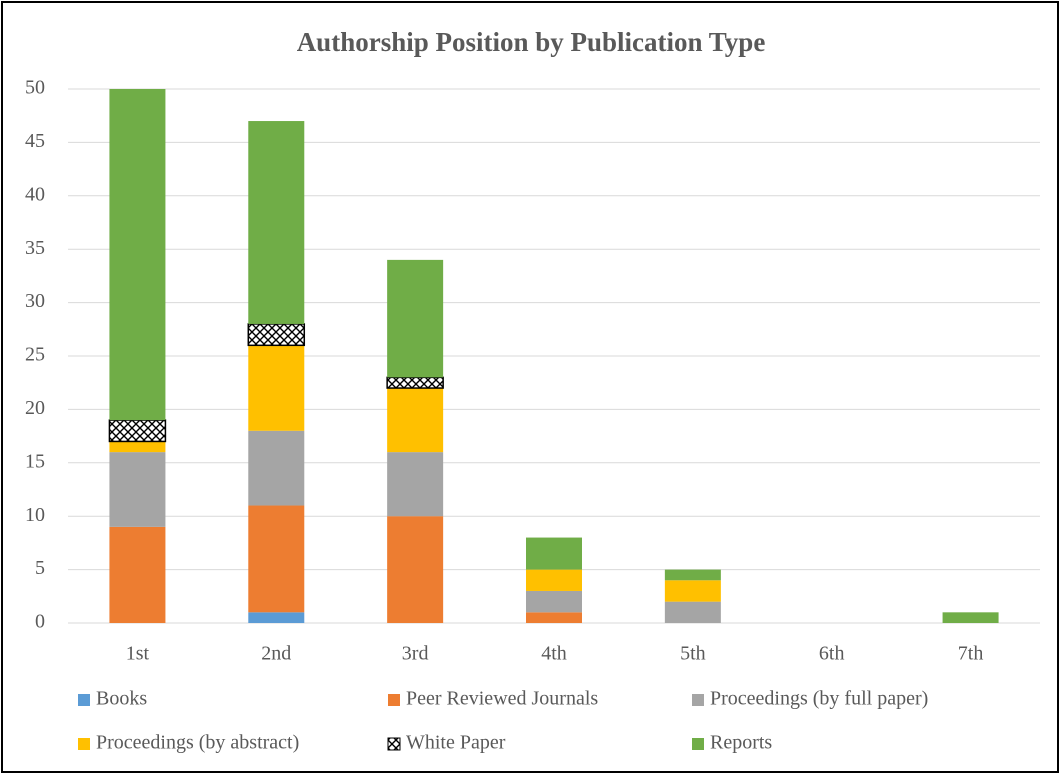 The width and height of the screenshot is (1063, 777). What do you see at coordinates (35, 408) in the screenshot?
I see `y-tick-label: 20` at bounding box center [35, 408].